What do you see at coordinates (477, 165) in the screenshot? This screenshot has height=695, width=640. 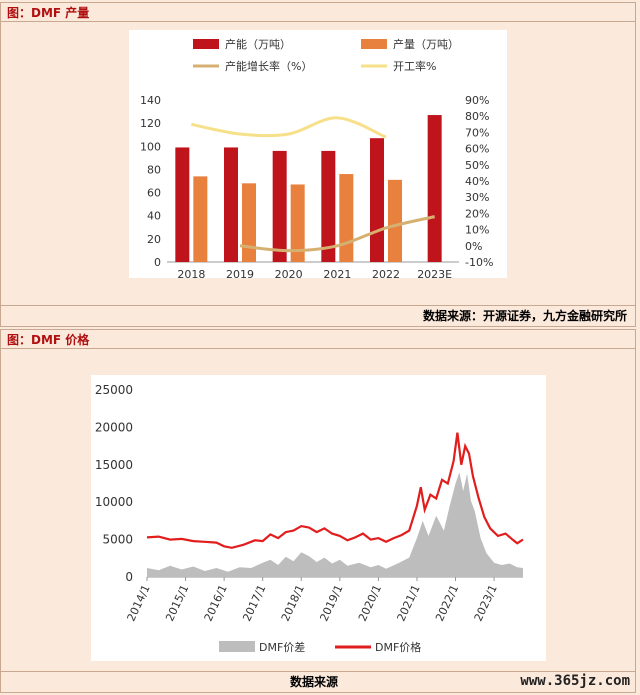 I see `right-tick-label: 50%` at bounding box center [477, 165].